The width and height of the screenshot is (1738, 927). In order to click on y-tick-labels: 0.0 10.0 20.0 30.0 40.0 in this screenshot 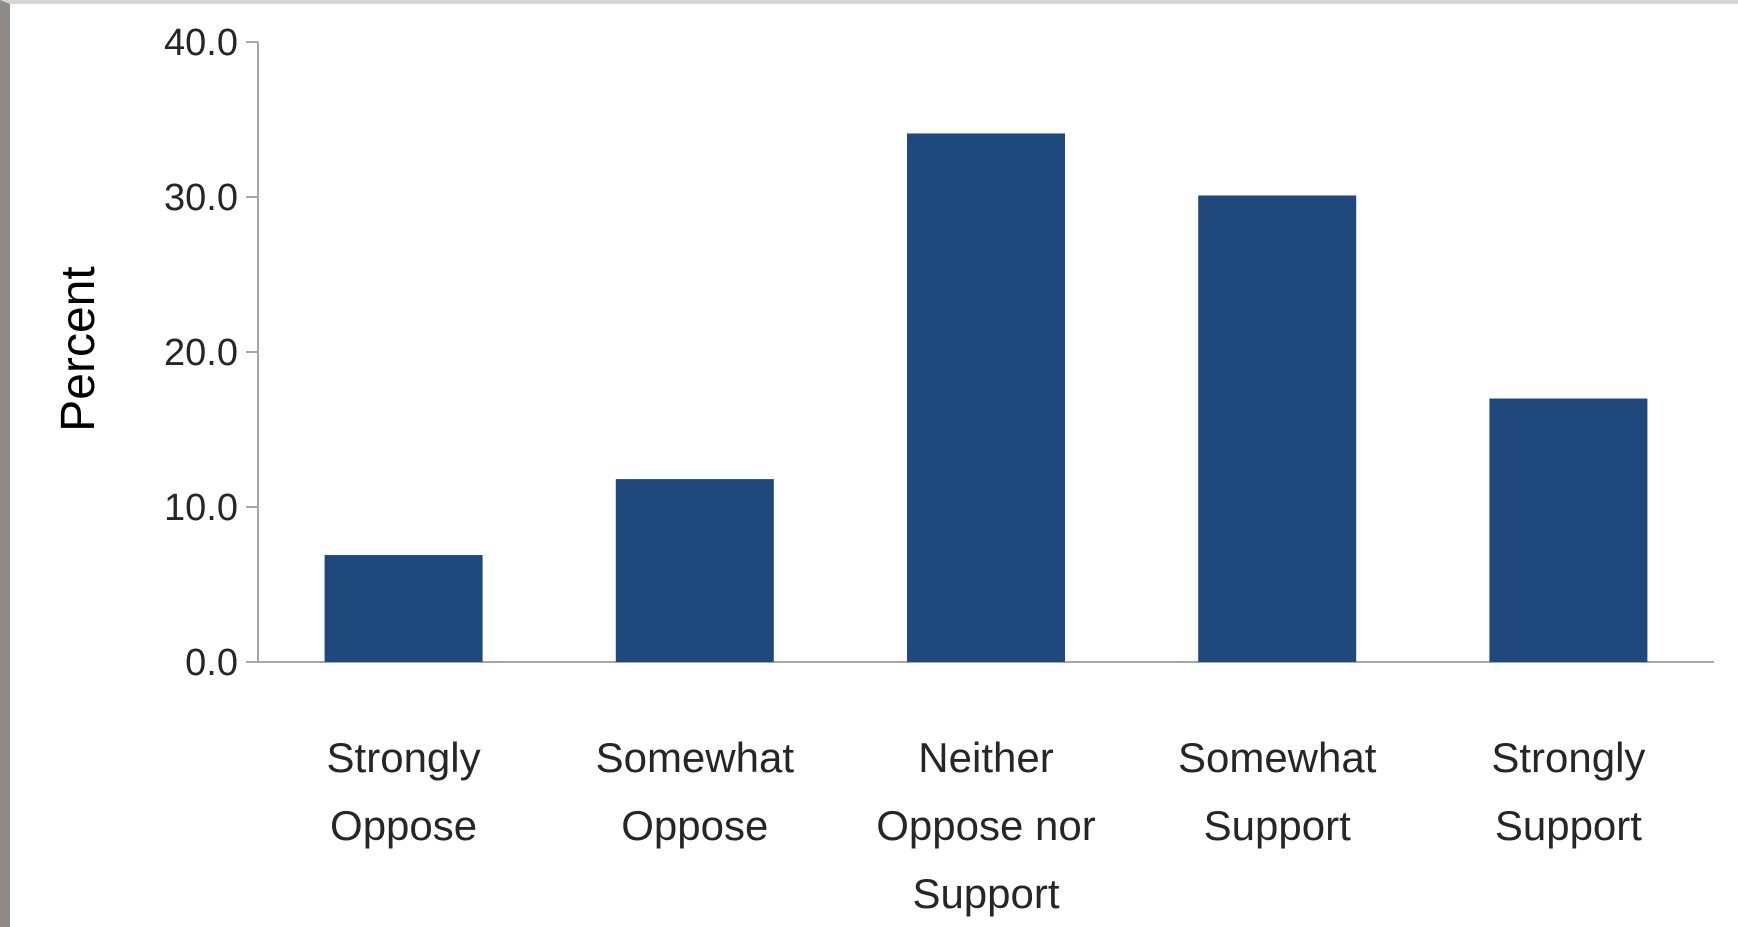, I will do `click(201, 353)`.